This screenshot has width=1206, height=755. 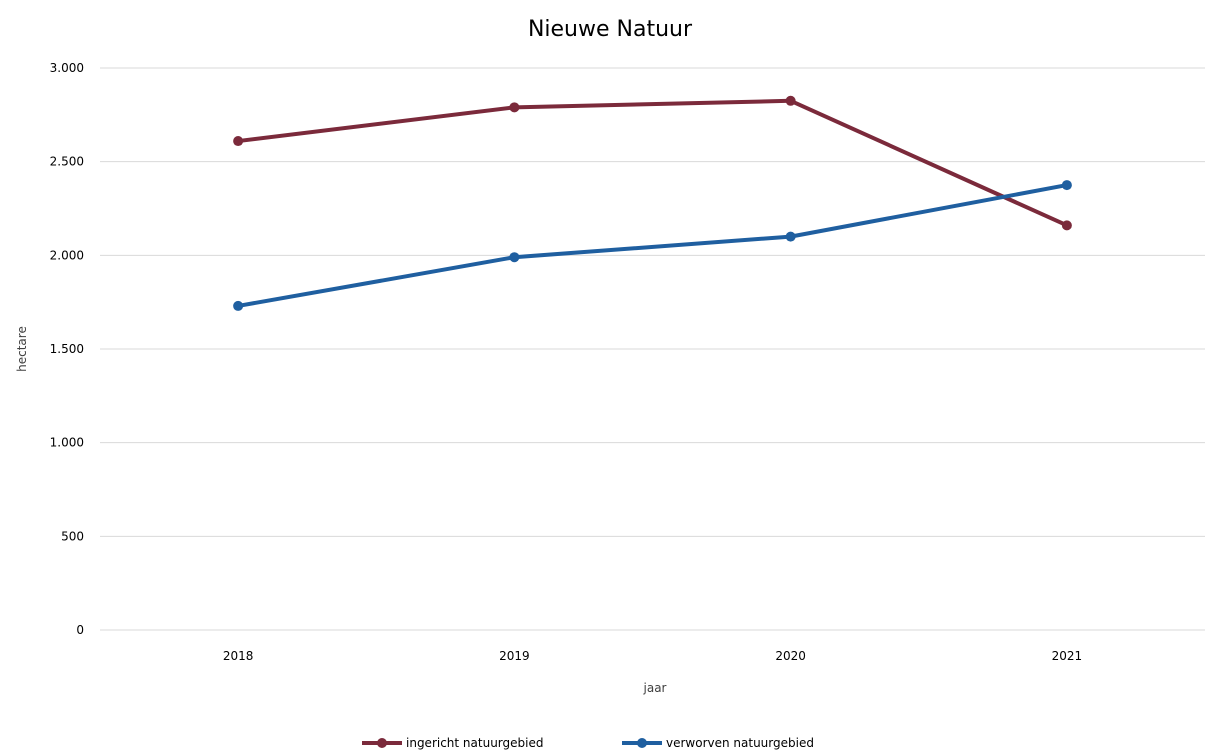 I want to click on y-axis-ticks: 0 500 1.000 1.500 2.000 2.500 3.000, so click(x=67, y=349).